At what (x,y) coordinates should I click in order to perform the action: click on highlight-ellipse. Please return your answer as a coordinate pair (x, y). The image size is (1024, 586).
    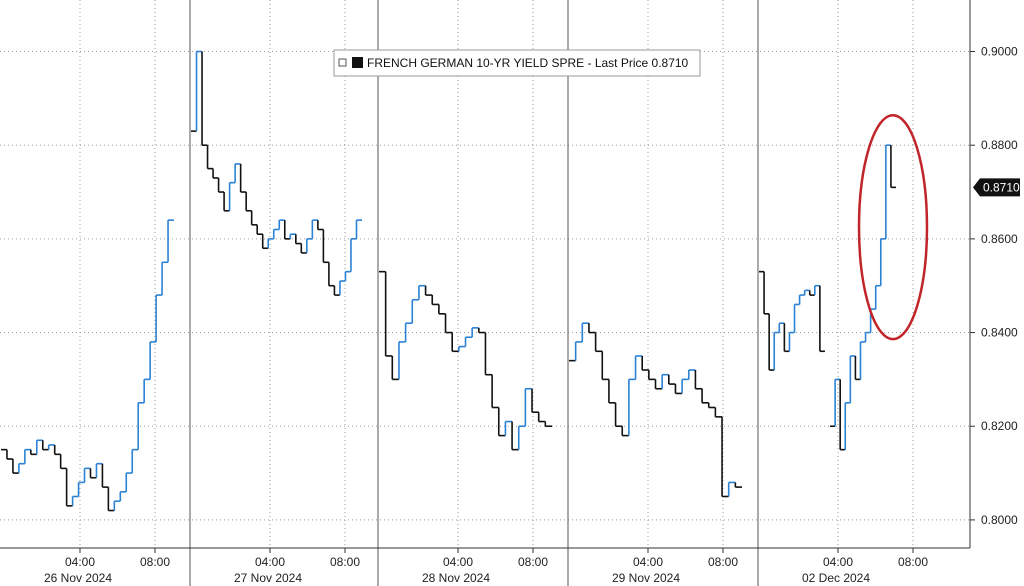
    Looking at the image, I should click on (893, 227).